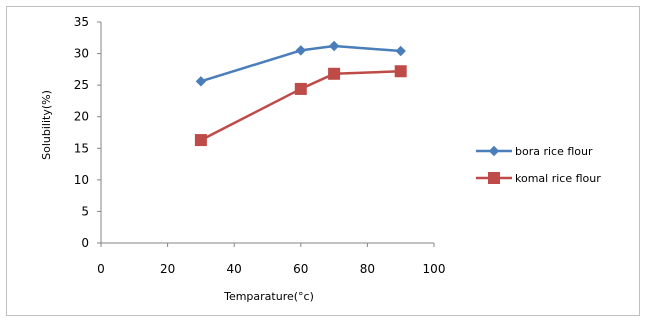 This screenshot has height=322, width=646. What do you see at coordinates (300, 269) in the screenshot?
I see `x-tick-label: 60` at bounding box center [300, 269].